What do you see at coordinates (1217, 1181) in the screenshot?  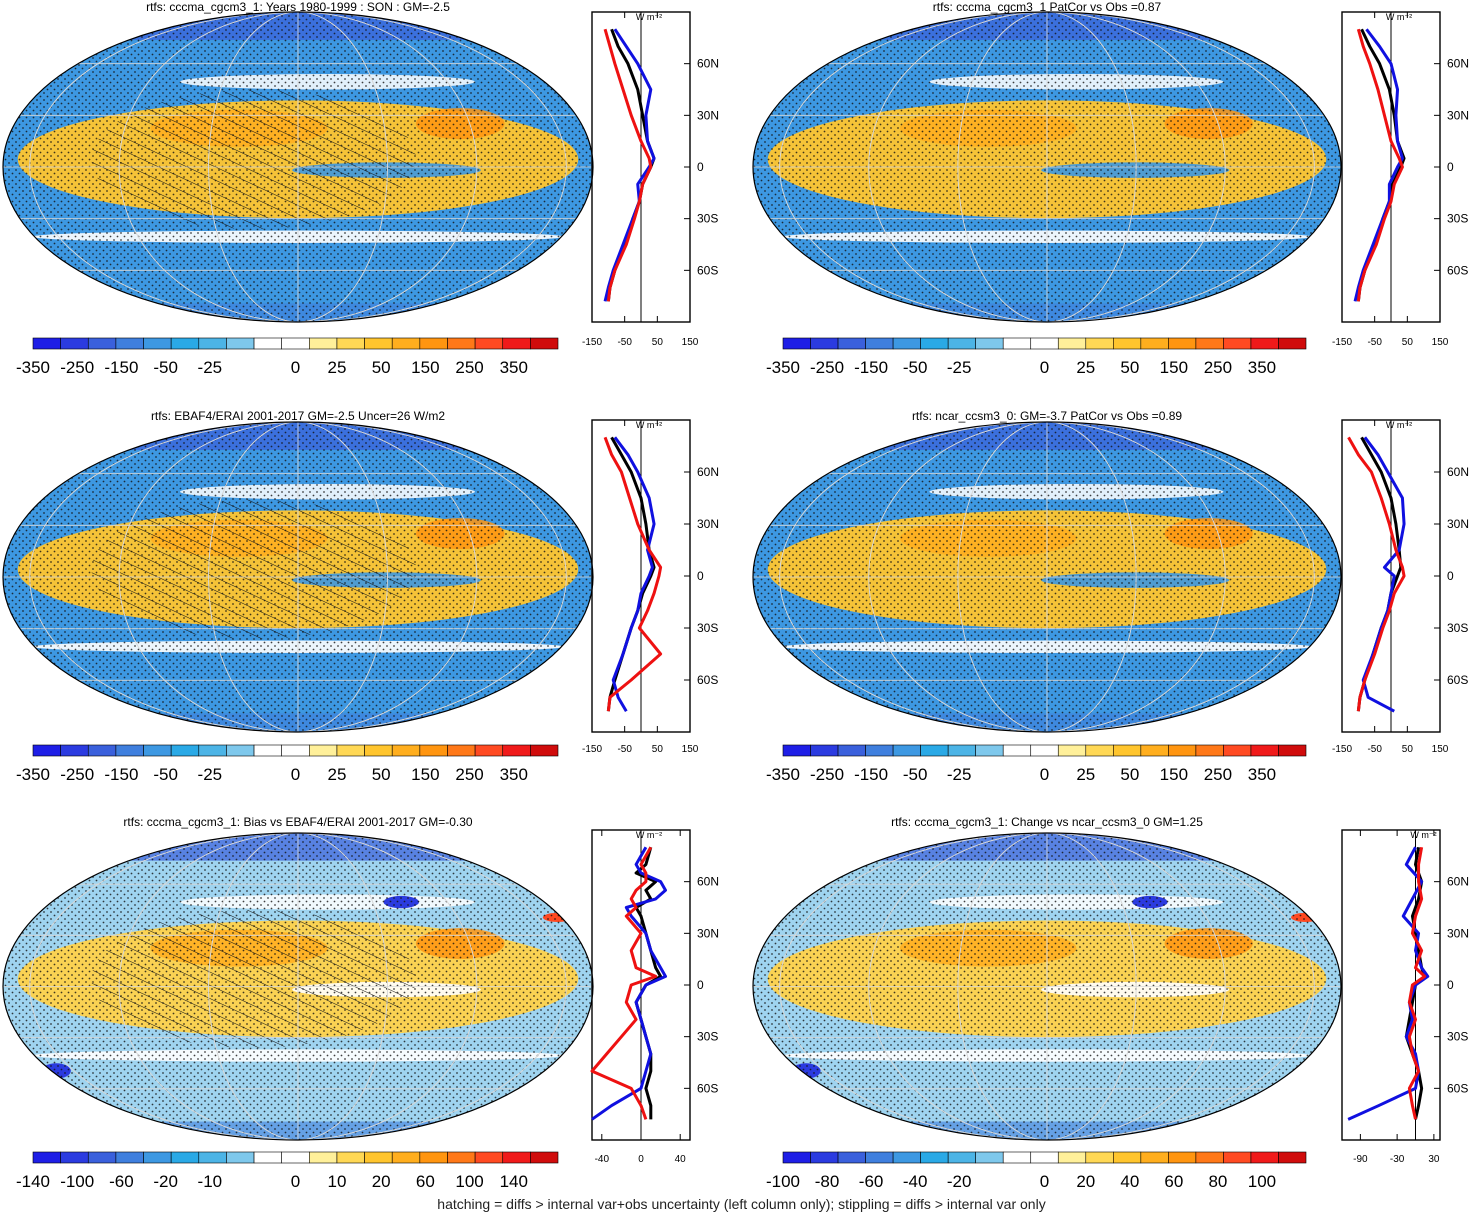 I see `colorbar-label: 80` at bounding box center [1217, 1181].